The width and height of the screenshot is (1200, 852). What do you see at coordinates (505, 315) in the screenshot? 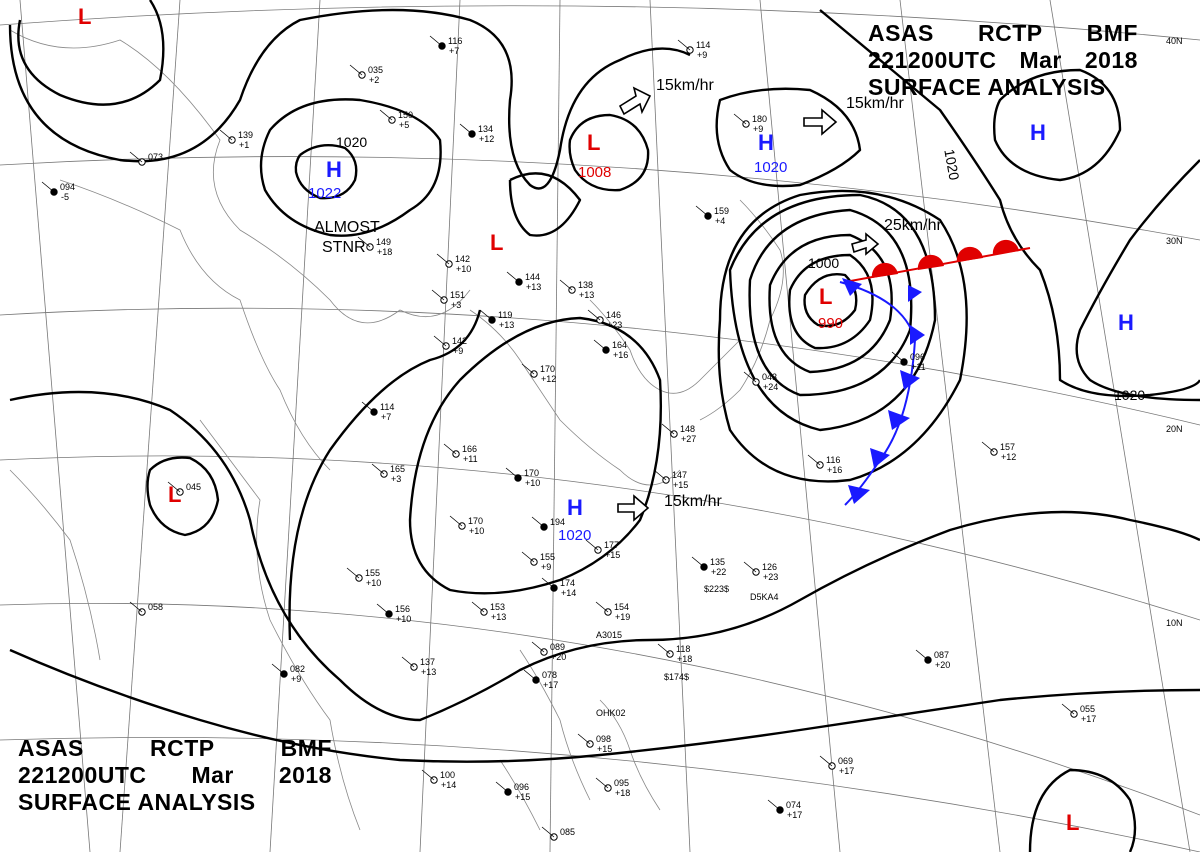
I see `station-pressure: 119` at bounding box center [505, 315].